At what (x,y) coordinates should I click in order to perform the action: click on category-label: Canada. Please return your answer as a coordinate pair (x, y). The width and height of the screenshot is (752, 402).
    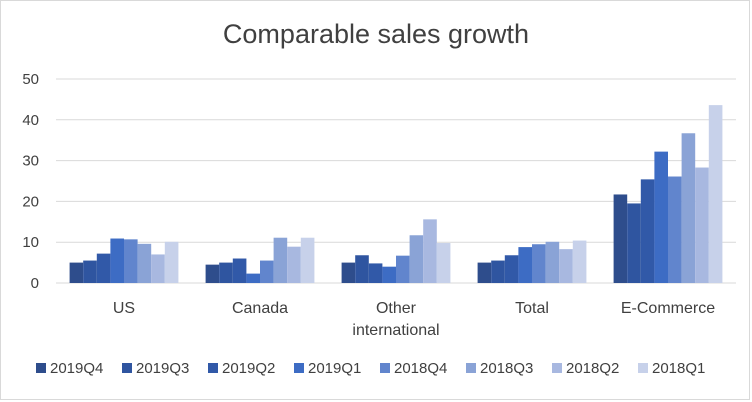
    Looking at the image, I should click on (260, 308).